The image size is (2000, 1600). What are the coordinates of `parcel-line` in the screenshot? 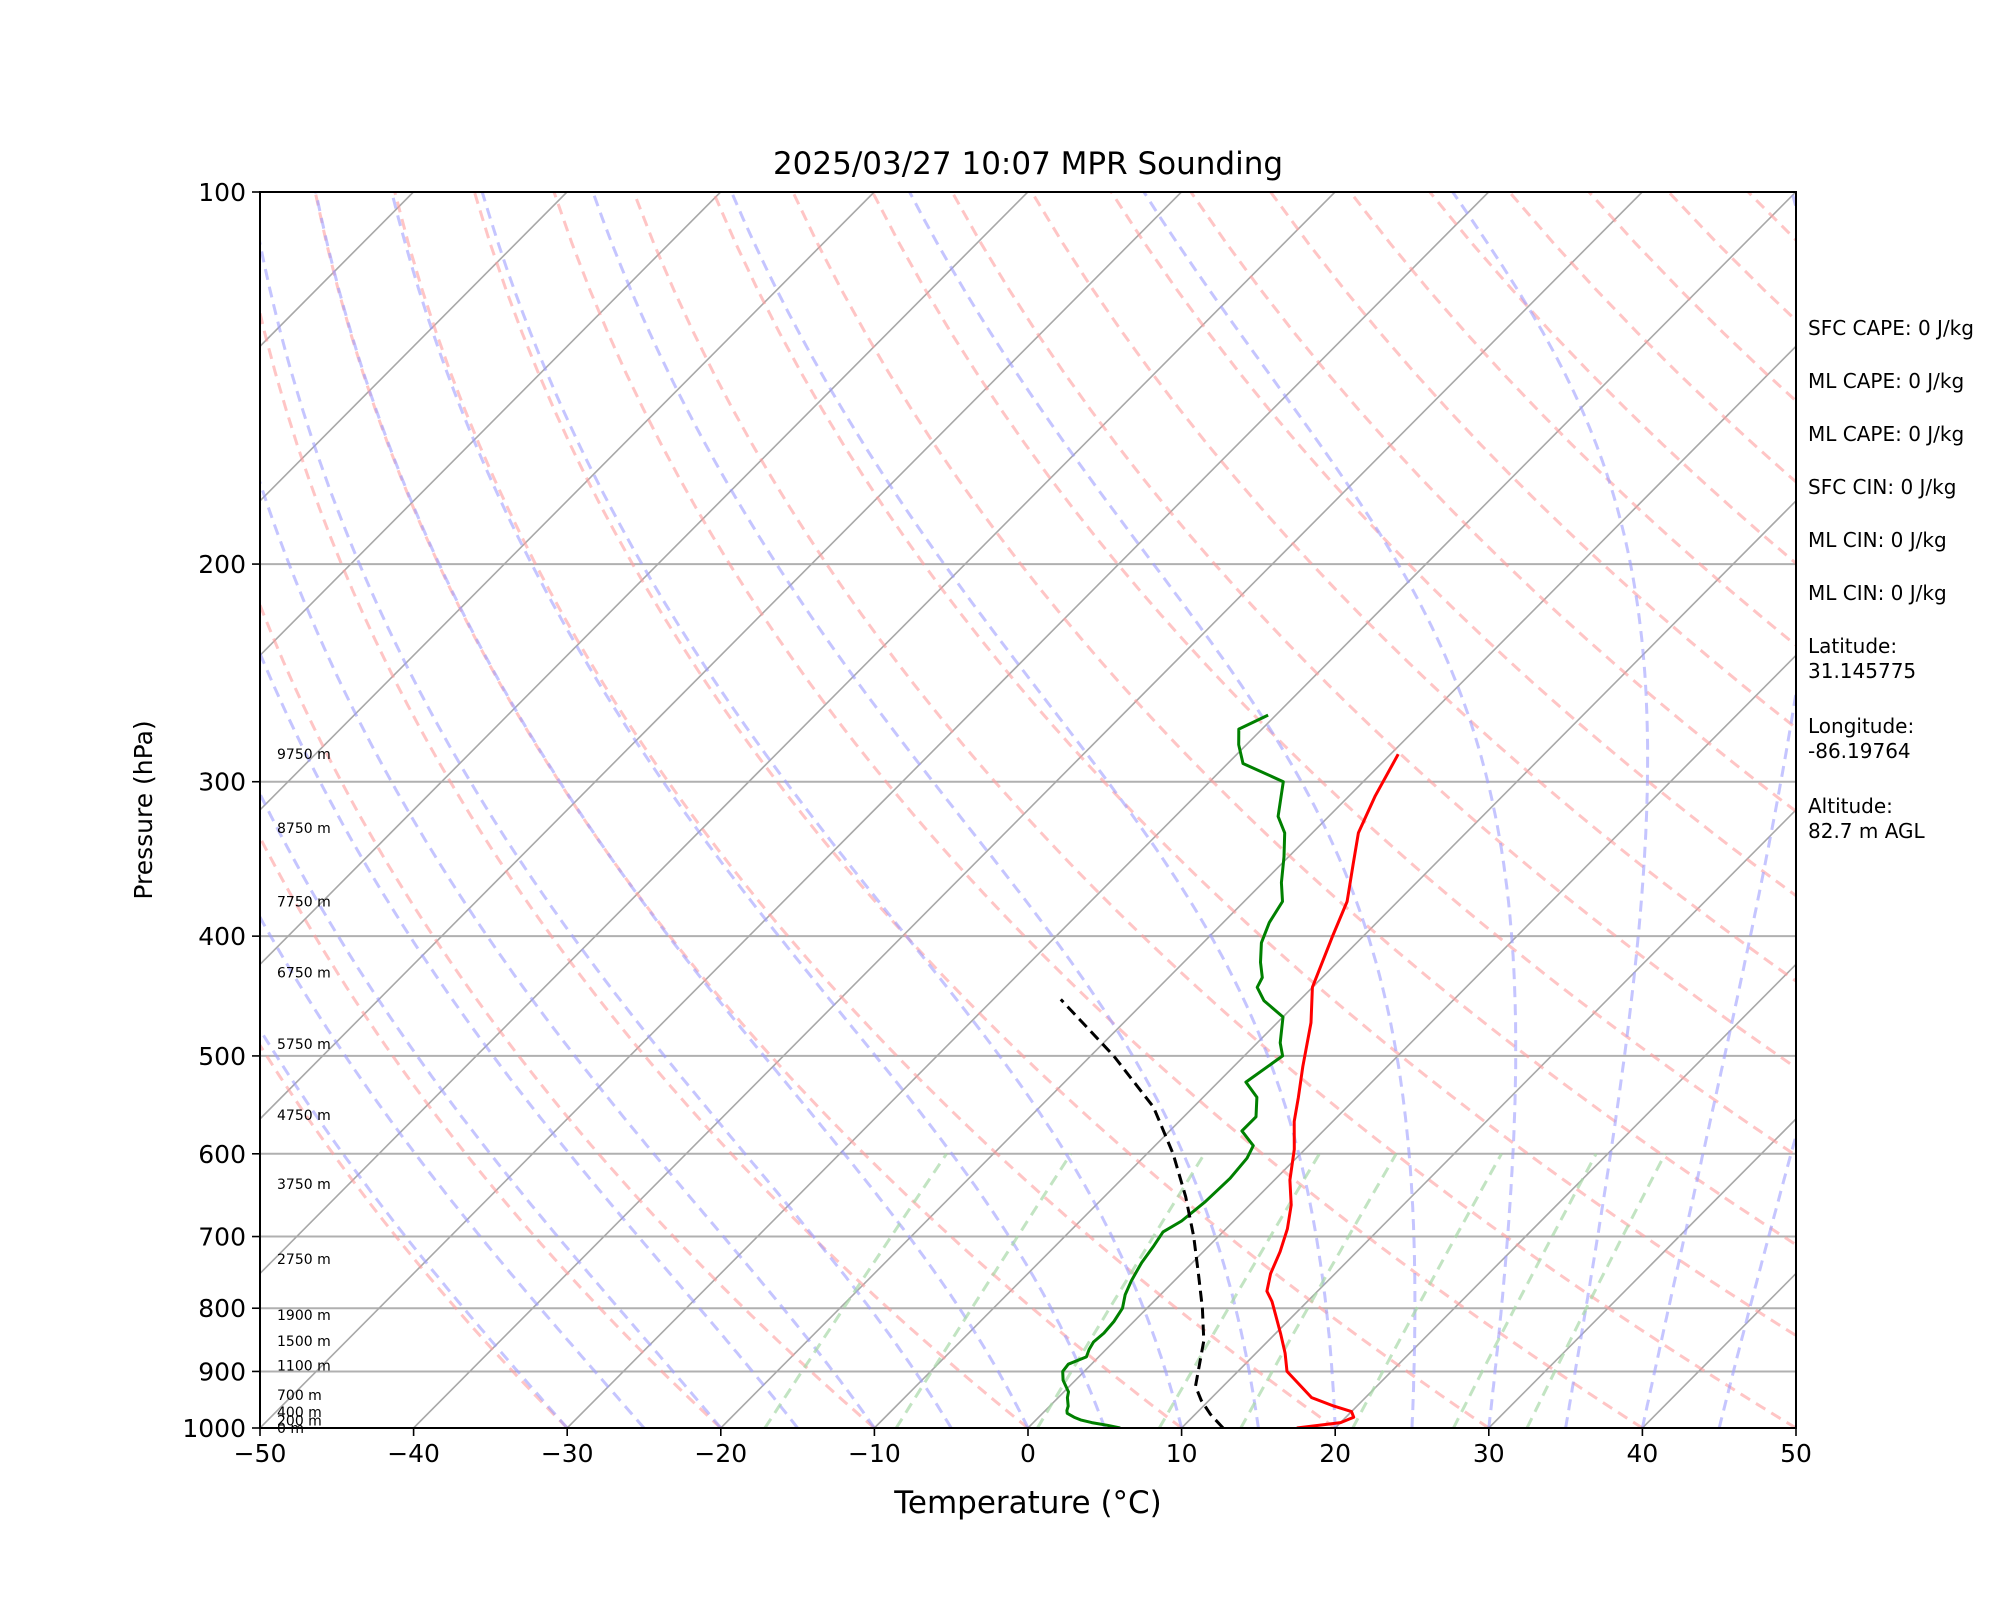 It's located at (1142, 1213).